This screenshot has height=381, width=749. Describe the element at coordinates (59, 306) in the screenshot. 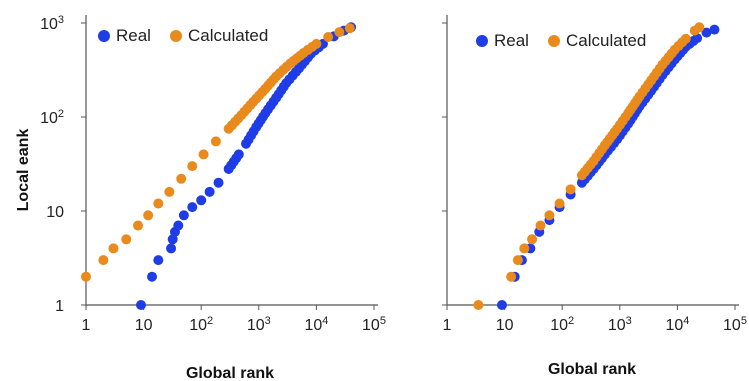

I see `y-tick-label: 1` at that location.